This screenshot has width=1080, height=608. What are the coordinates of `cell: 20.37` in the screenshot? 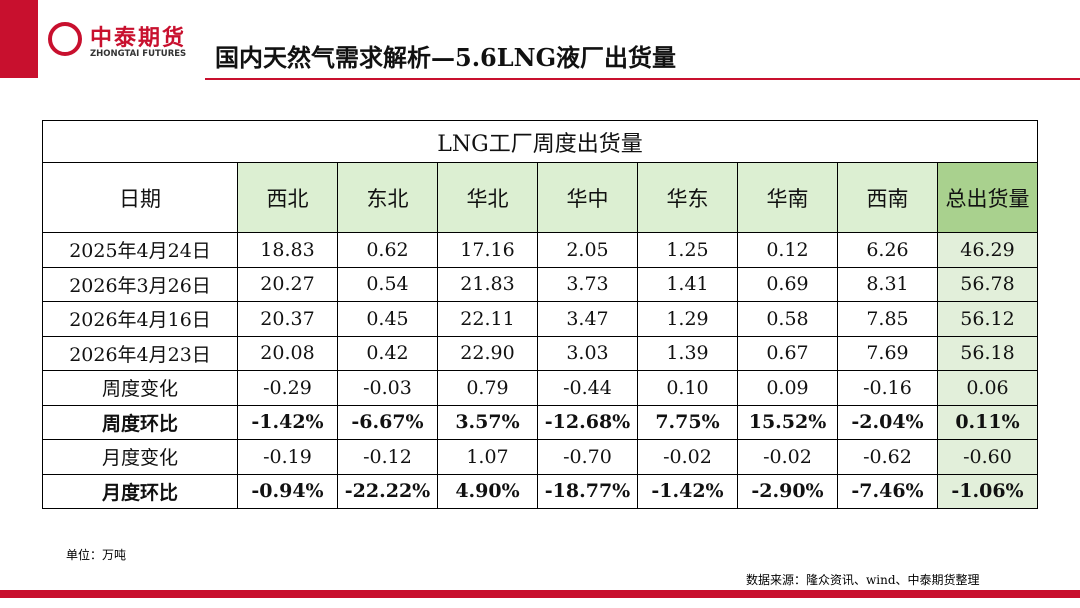 It's located at (287, 319).